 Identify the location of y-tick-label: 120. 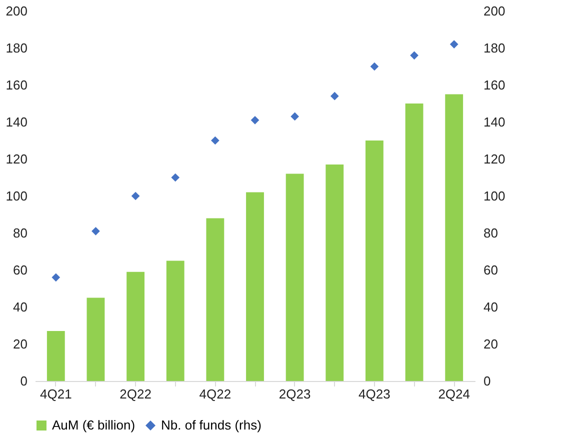
(17, 159).